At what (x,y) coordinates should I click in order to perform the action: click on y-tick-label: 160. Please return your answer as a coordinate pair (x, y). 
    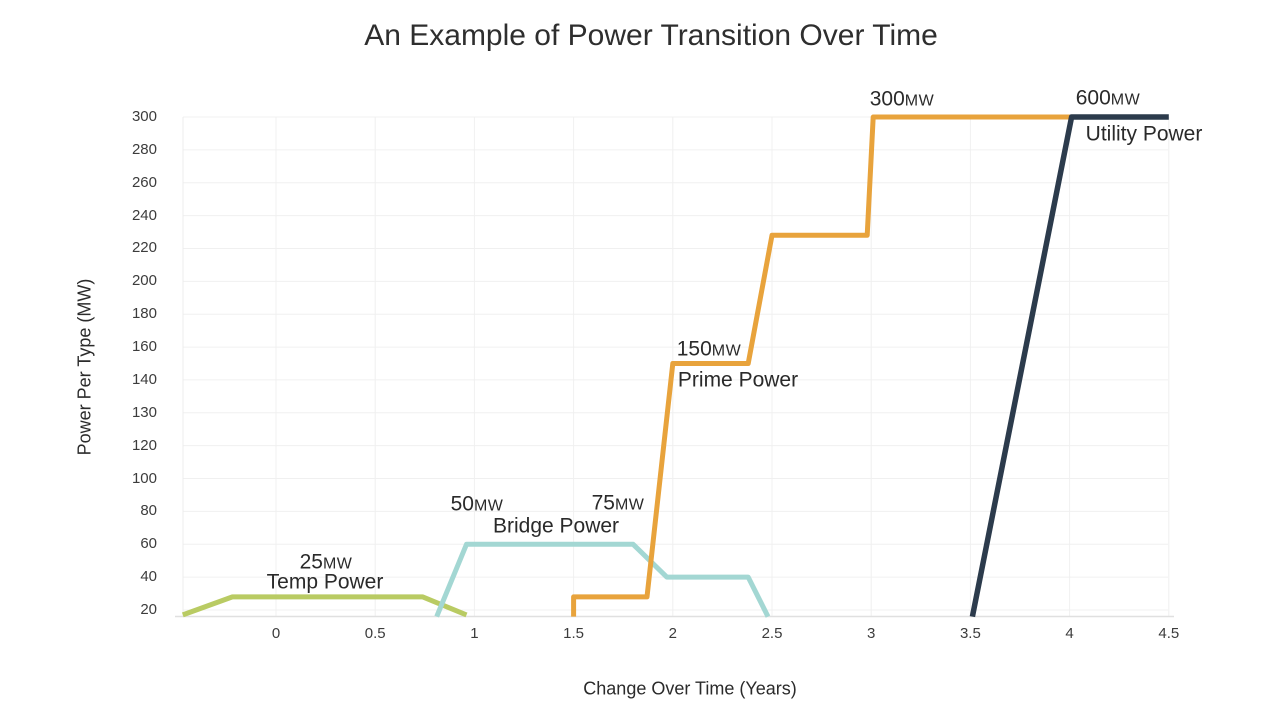
    Looking at the image, I should click on (144, 347).